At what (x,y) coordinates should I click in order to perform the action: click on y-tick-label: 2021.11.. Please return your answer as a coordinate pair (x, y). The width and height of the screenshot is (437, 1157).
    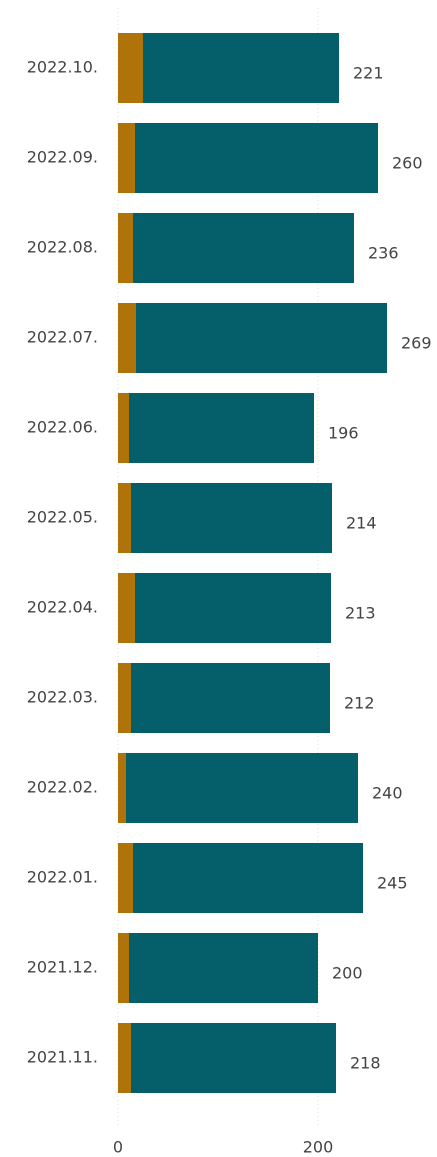
    Looking at the image, I should click on (62, 1057).